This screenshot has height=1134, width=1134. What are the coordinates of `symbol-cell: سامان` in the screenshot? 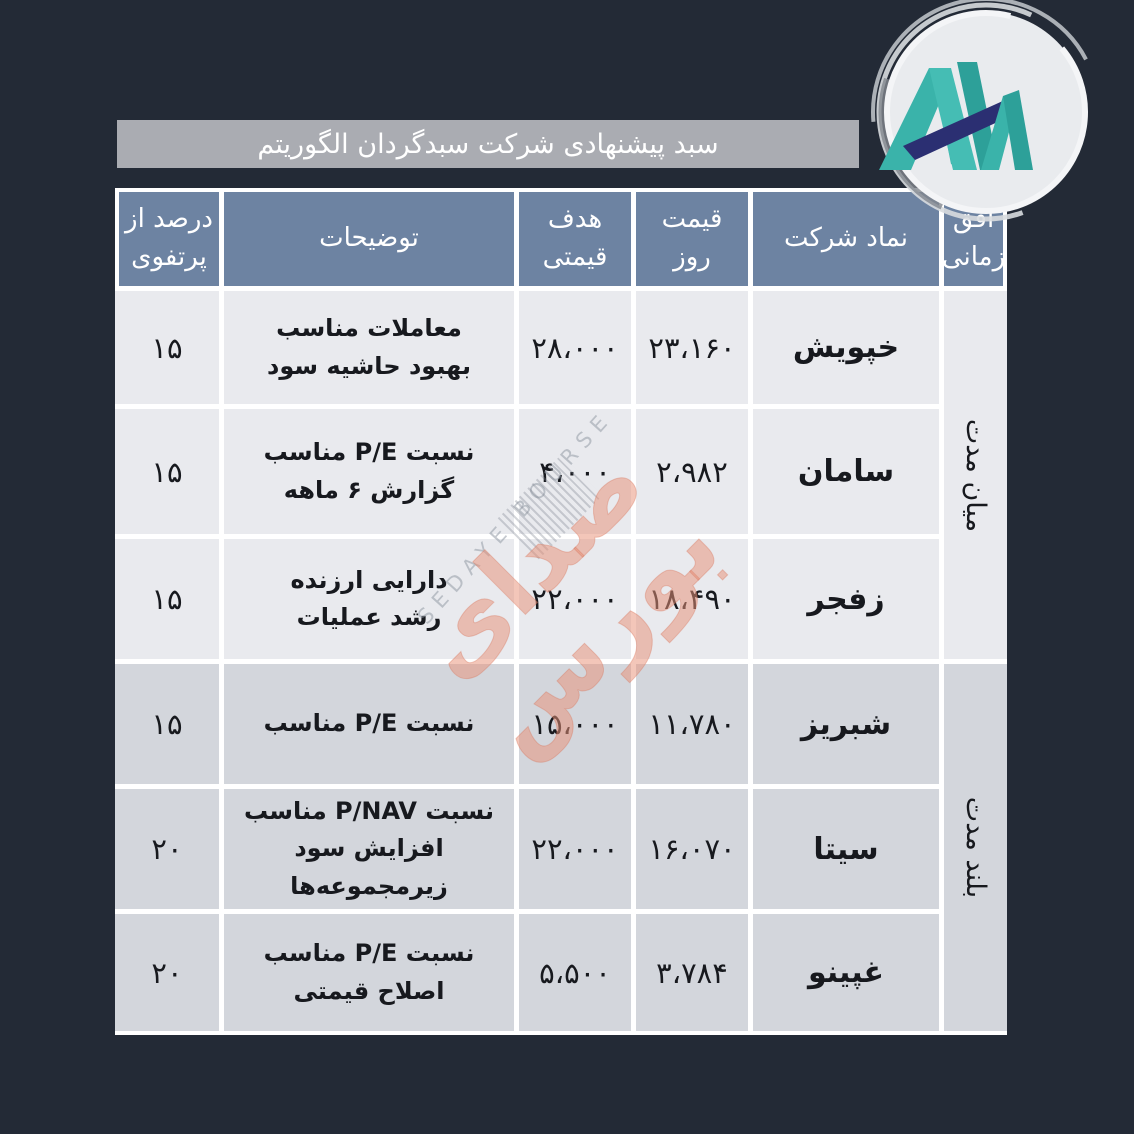 It's located at (846, 471).